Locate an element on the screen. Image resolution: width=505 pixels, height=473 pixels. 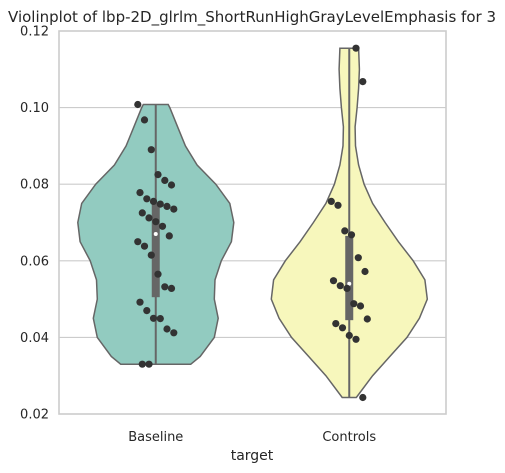
x-axis-label: target is located at coordinates (252, 456).